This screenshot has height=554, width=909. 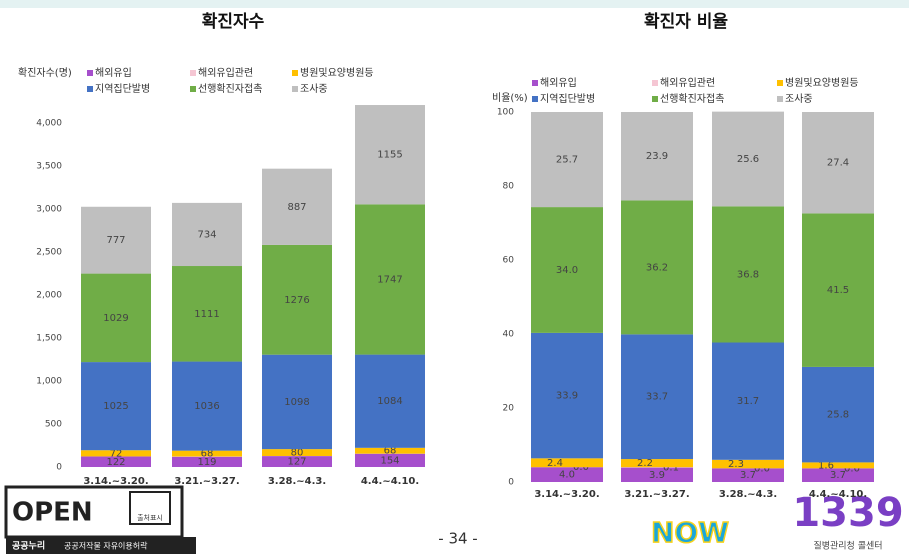 I want to click on top-band, so click(x=454, y=4).